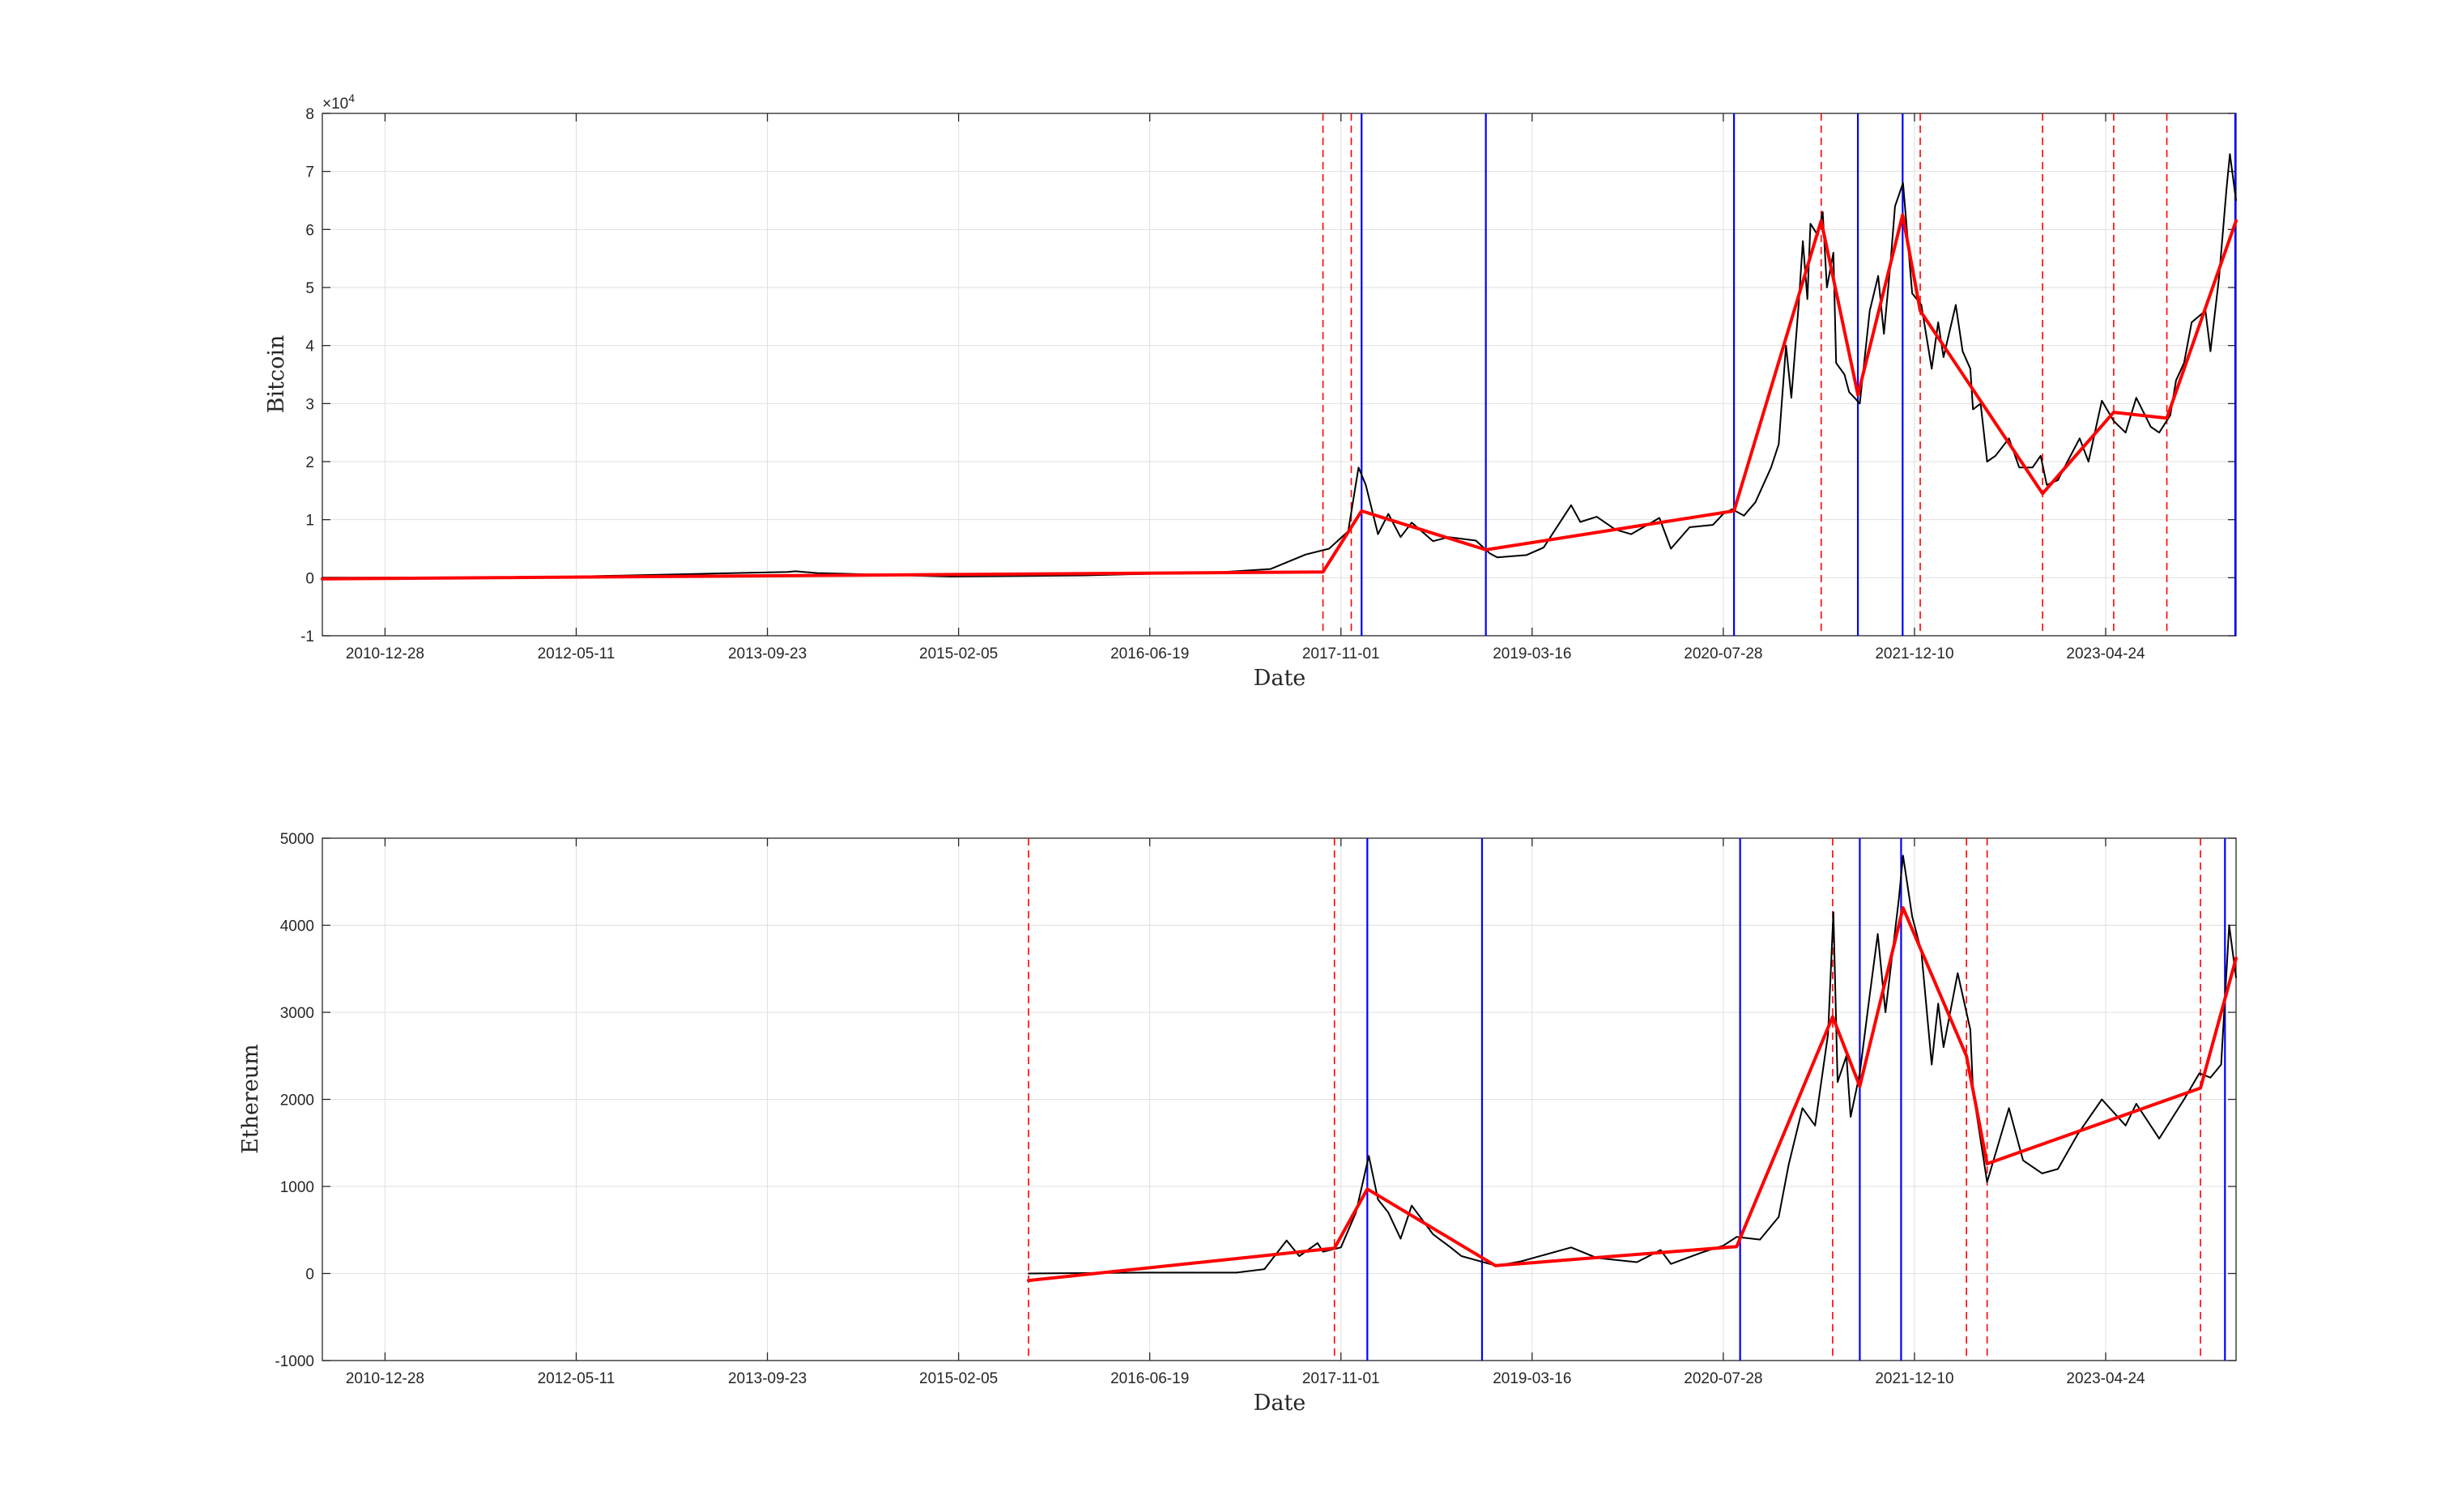 The width and height of the screenshot is (2445, 1512). I want to click on y-tick-label: 8, so click(309, 114).